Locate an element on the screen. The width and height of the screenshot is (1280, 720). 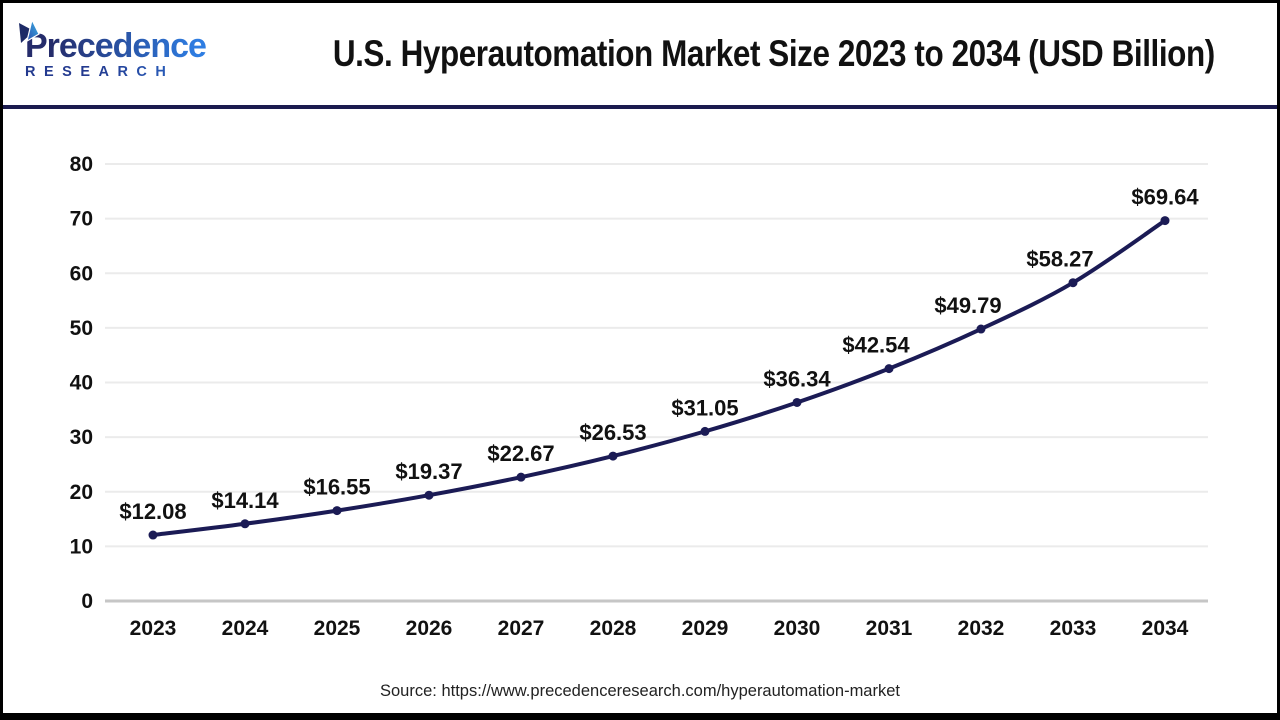
svg-text: $58.27 is located at coordinates (1059, 259).